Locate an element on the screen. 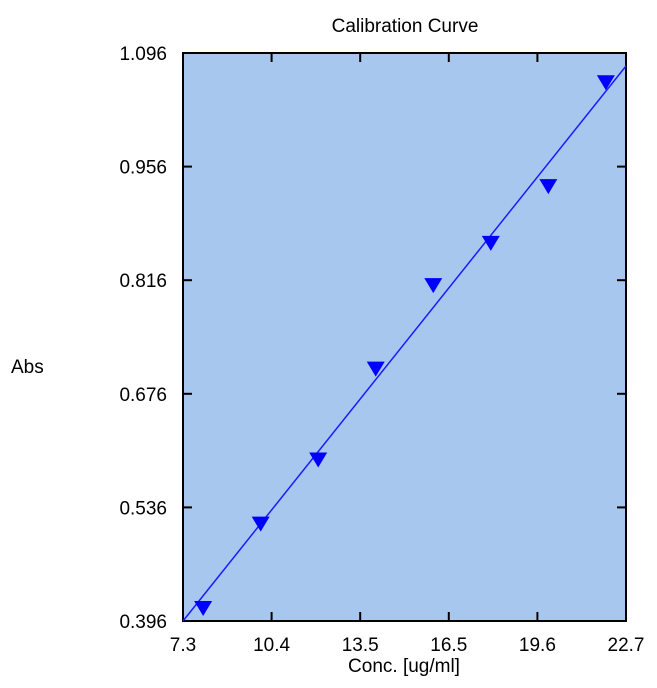 Image resolution: width=657 pixels, height=688 pixels. x-tick-label: 13.5 is located at coordinates (360, 645).